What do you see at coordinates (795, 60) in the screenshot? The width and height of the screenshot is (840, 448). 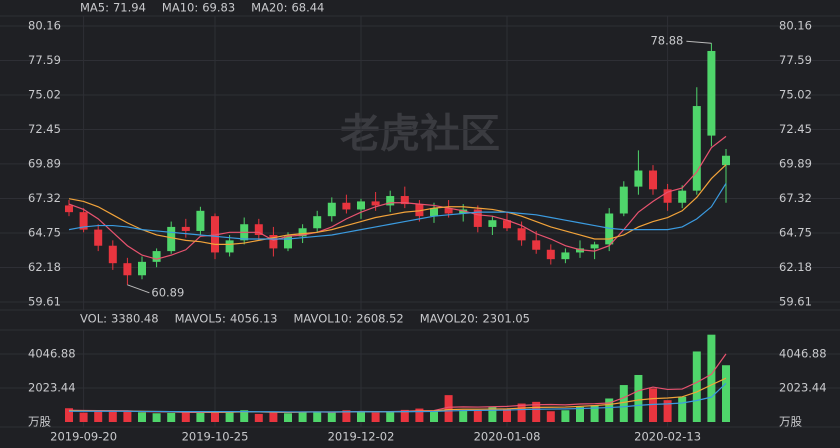 I see `y2-tick-label: 77.59` at bounding box center [795, 60].